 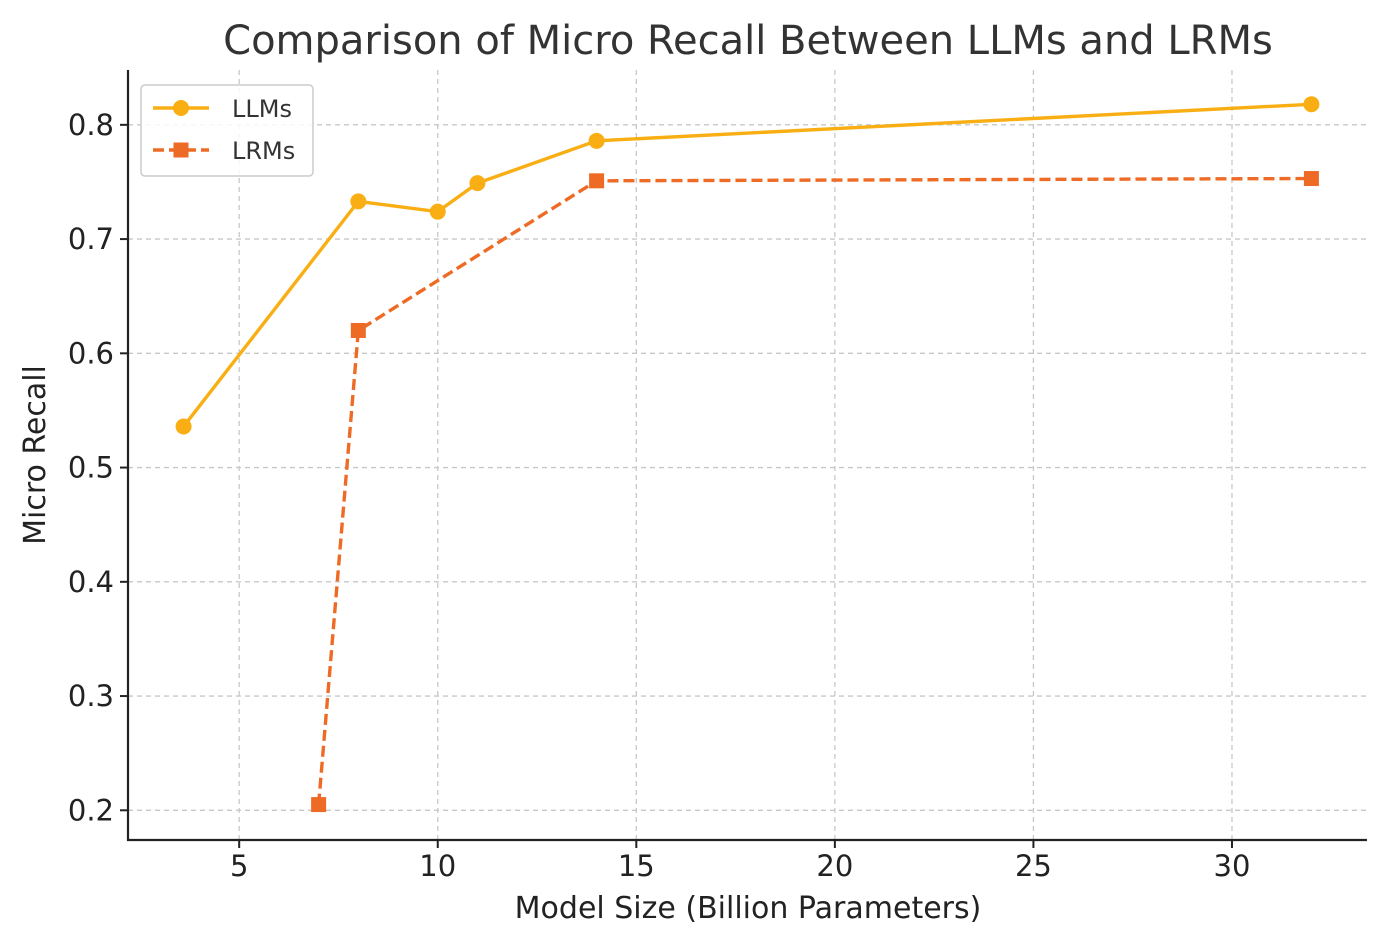 What do you see at coordinates (91, 468) in the screenshot?
I see `y-tick-label: 0.5` at bounding box center [91, 468].